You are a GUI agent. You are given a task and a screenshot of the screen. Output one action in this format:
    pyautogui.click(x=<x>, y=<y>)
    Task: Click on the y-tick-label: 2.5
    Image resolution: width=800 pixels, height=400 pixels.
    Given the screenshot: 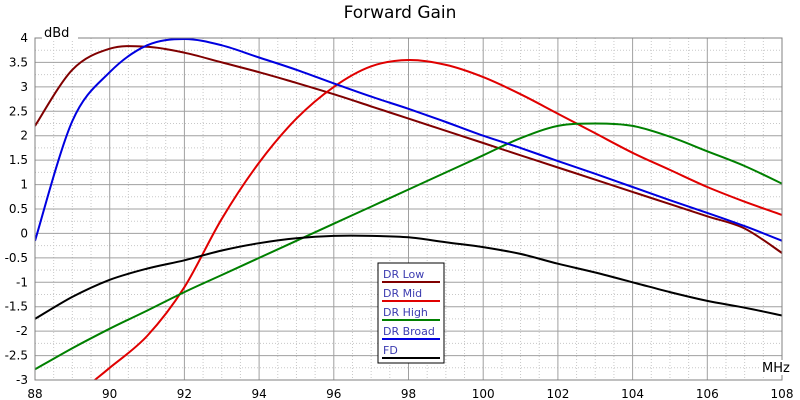 What is the action you would take?
    pyautogui.click(x=18, y=111)
    